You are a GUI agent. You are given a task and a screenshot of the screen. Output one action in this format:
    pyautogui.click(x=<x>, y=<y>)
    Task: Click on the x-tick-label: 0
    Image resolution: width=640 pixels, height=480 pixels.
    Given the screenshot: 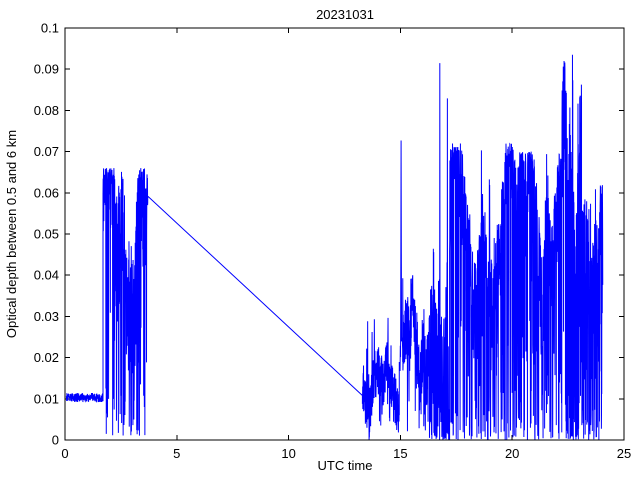 What is the action you would take?
    pyautogui.click(x=64, y=453)
    